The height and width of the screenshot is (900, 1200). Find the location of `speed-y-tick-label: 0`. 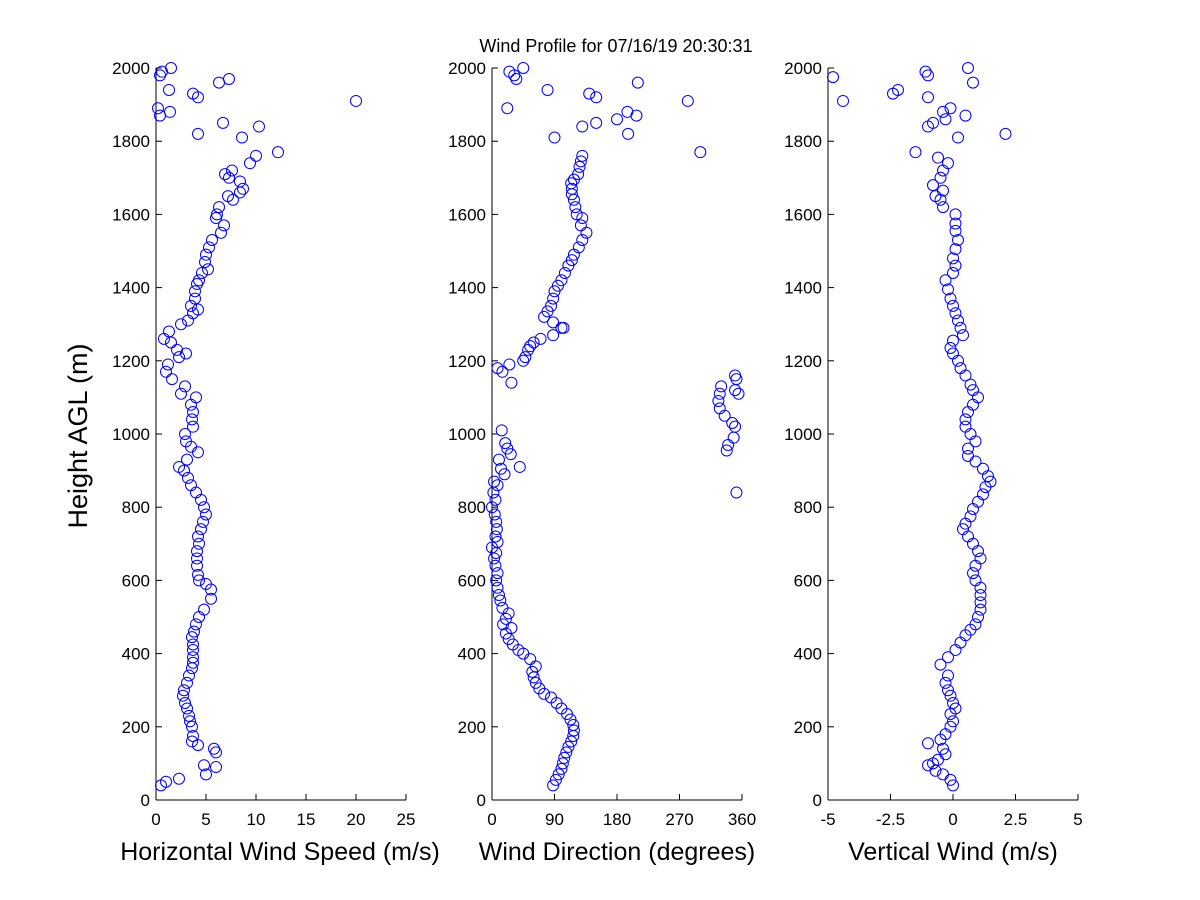

speed-y-tick-label: 0 is located at coordinates (145, 800).